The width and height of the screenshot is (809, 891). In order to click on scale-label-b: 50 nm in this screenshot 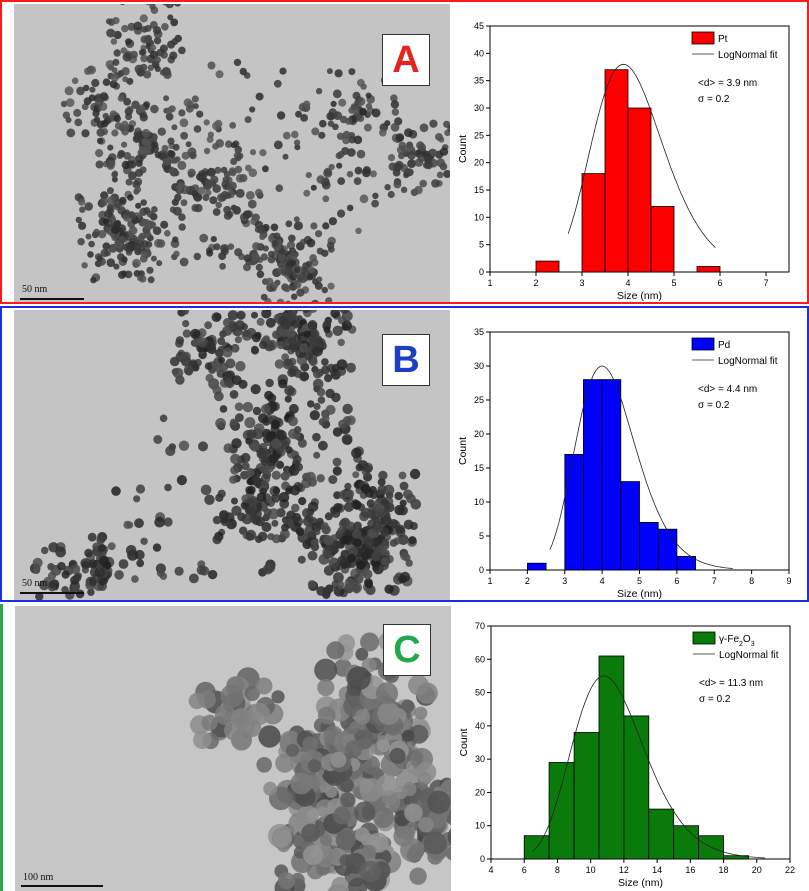, I will do `click(35, 583)`.